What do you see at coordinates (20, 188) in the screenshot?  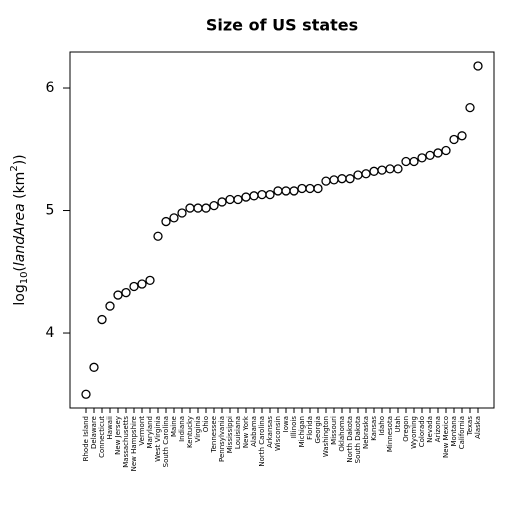 I see `y-label-part: (km` at bounding box center [20, 188].